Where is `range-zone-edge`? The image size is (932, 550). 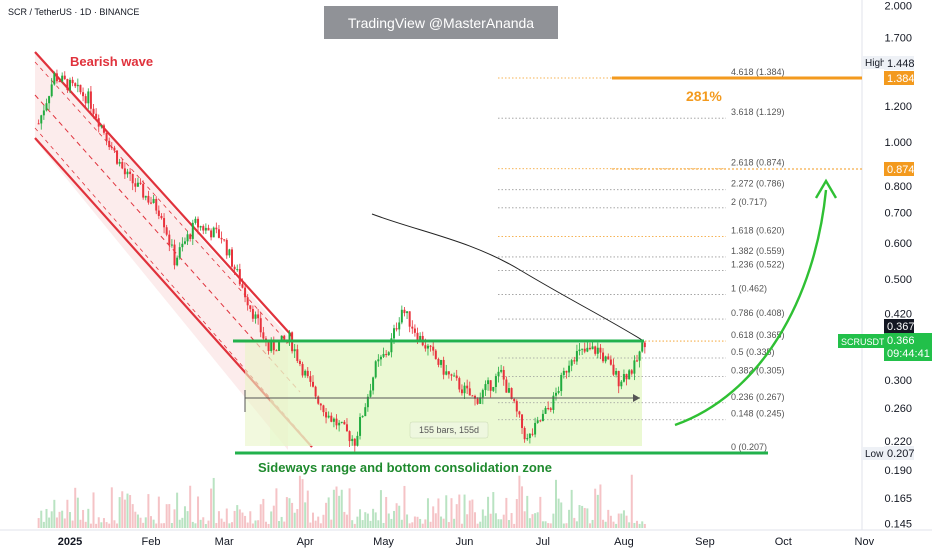 range-zone-edge is located at coordinates (257, 393).